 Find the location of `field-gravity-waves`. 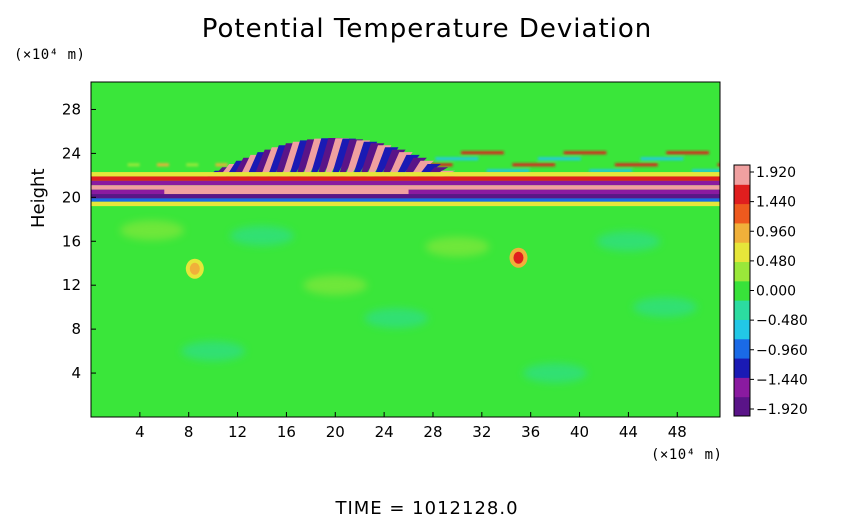

field-gravity-waves is located at coordinates (325, 159).